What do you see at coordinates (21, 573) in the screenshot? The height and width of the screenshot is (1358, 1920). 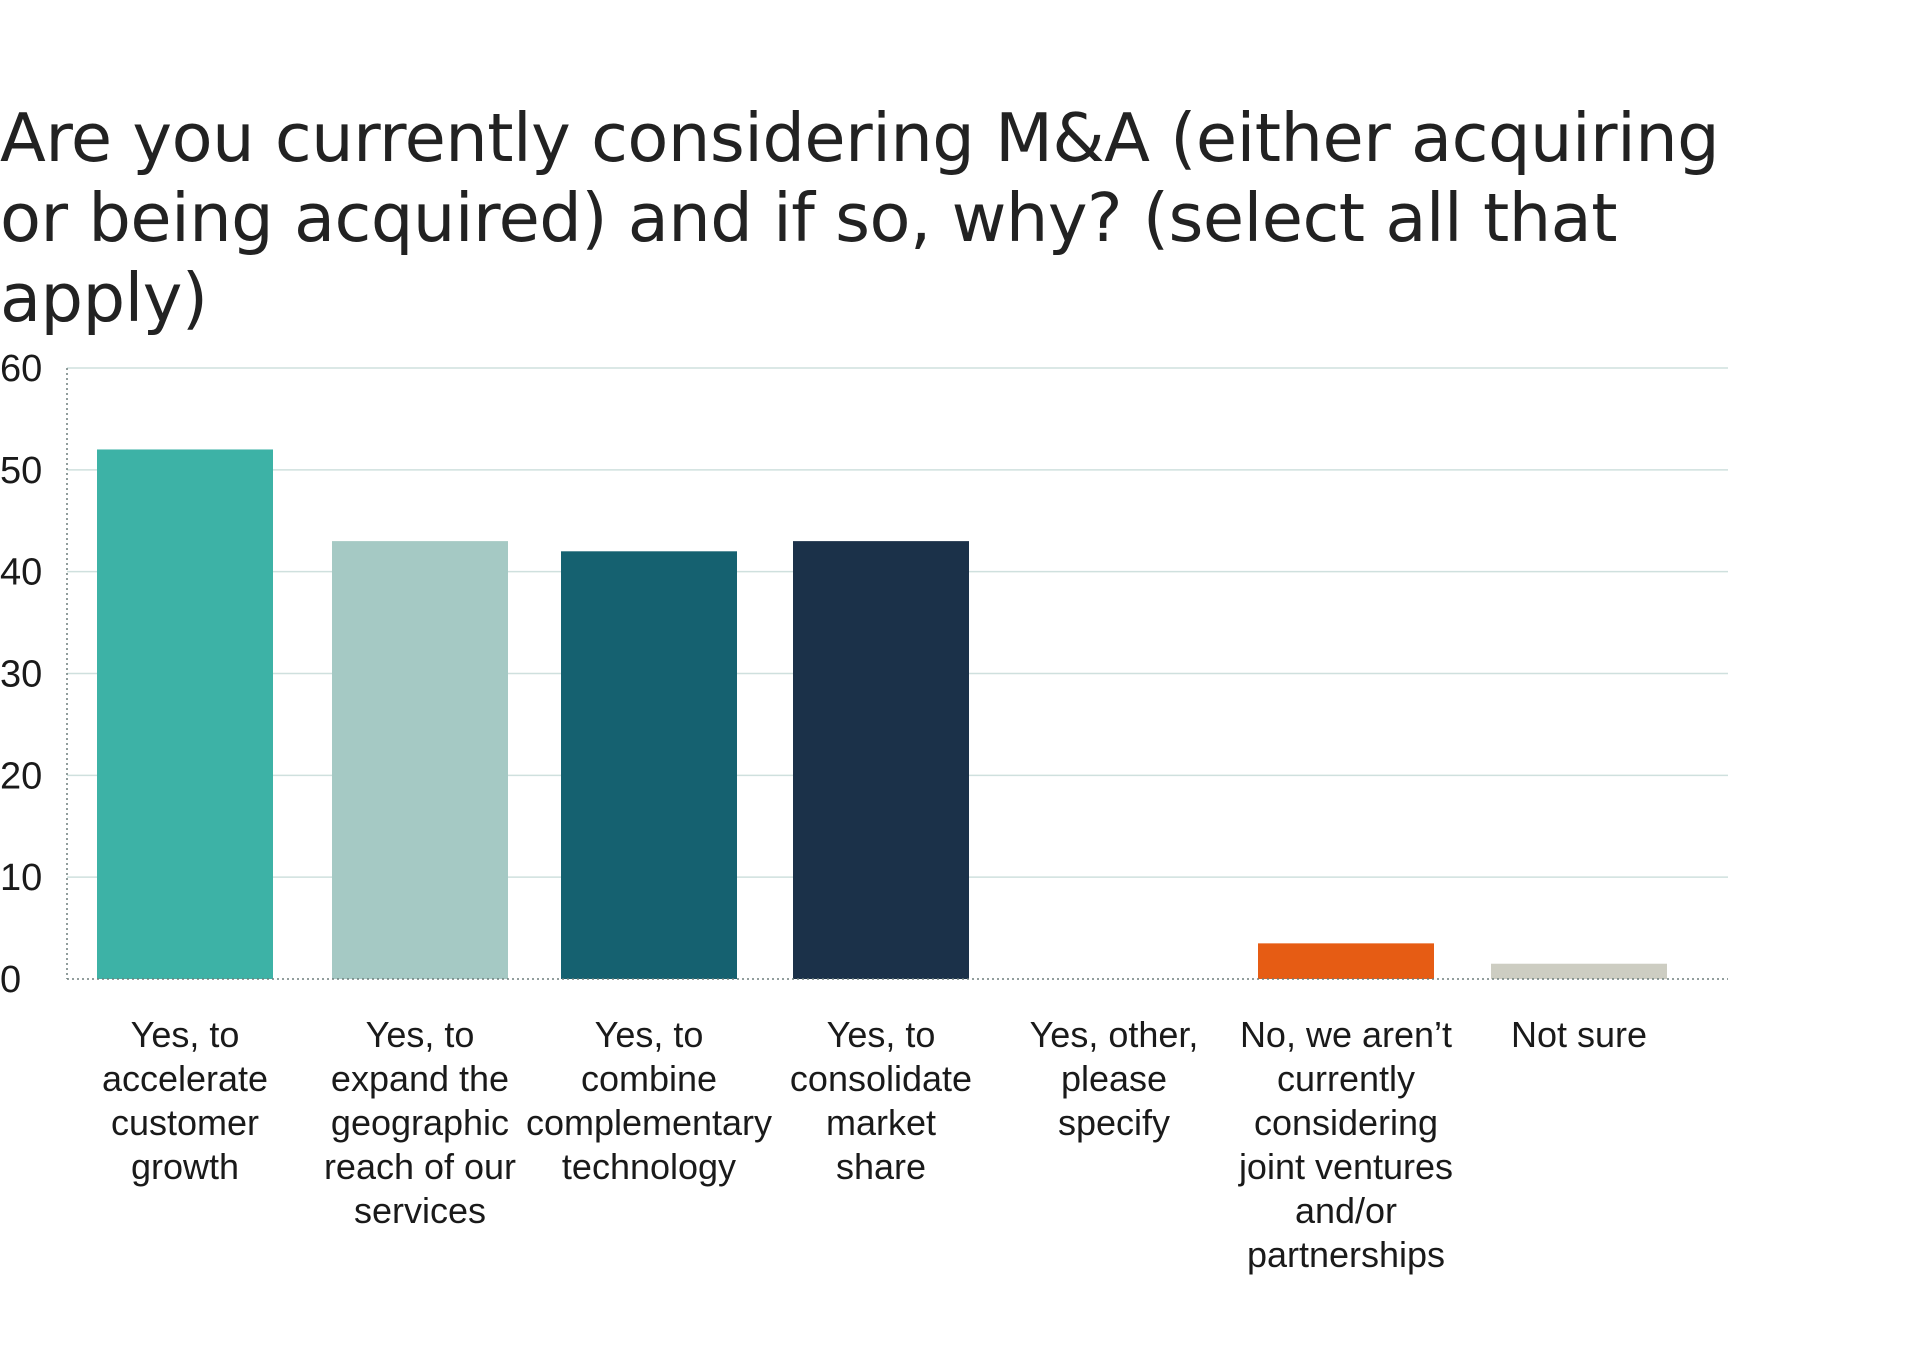 I see `y-tick-label: 40` at bounding box center [21, 573].